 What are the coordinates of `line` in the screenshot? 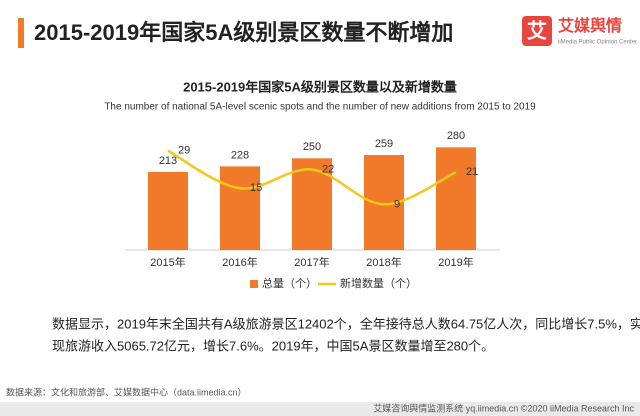 It's located at (312, 177).